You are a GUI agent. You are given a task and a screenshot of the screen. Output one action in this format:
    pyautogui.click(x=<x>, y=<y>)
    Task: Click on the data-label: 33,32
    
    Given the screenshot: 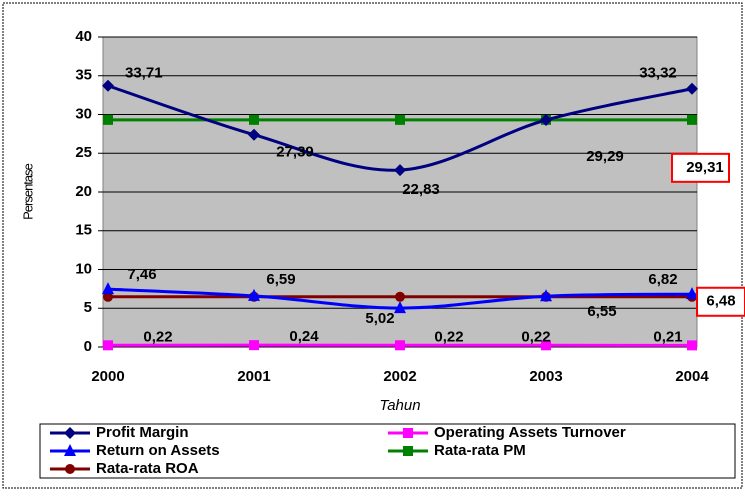 What is the action you would take?
    pyautogui.click(x=658, y=73)
    